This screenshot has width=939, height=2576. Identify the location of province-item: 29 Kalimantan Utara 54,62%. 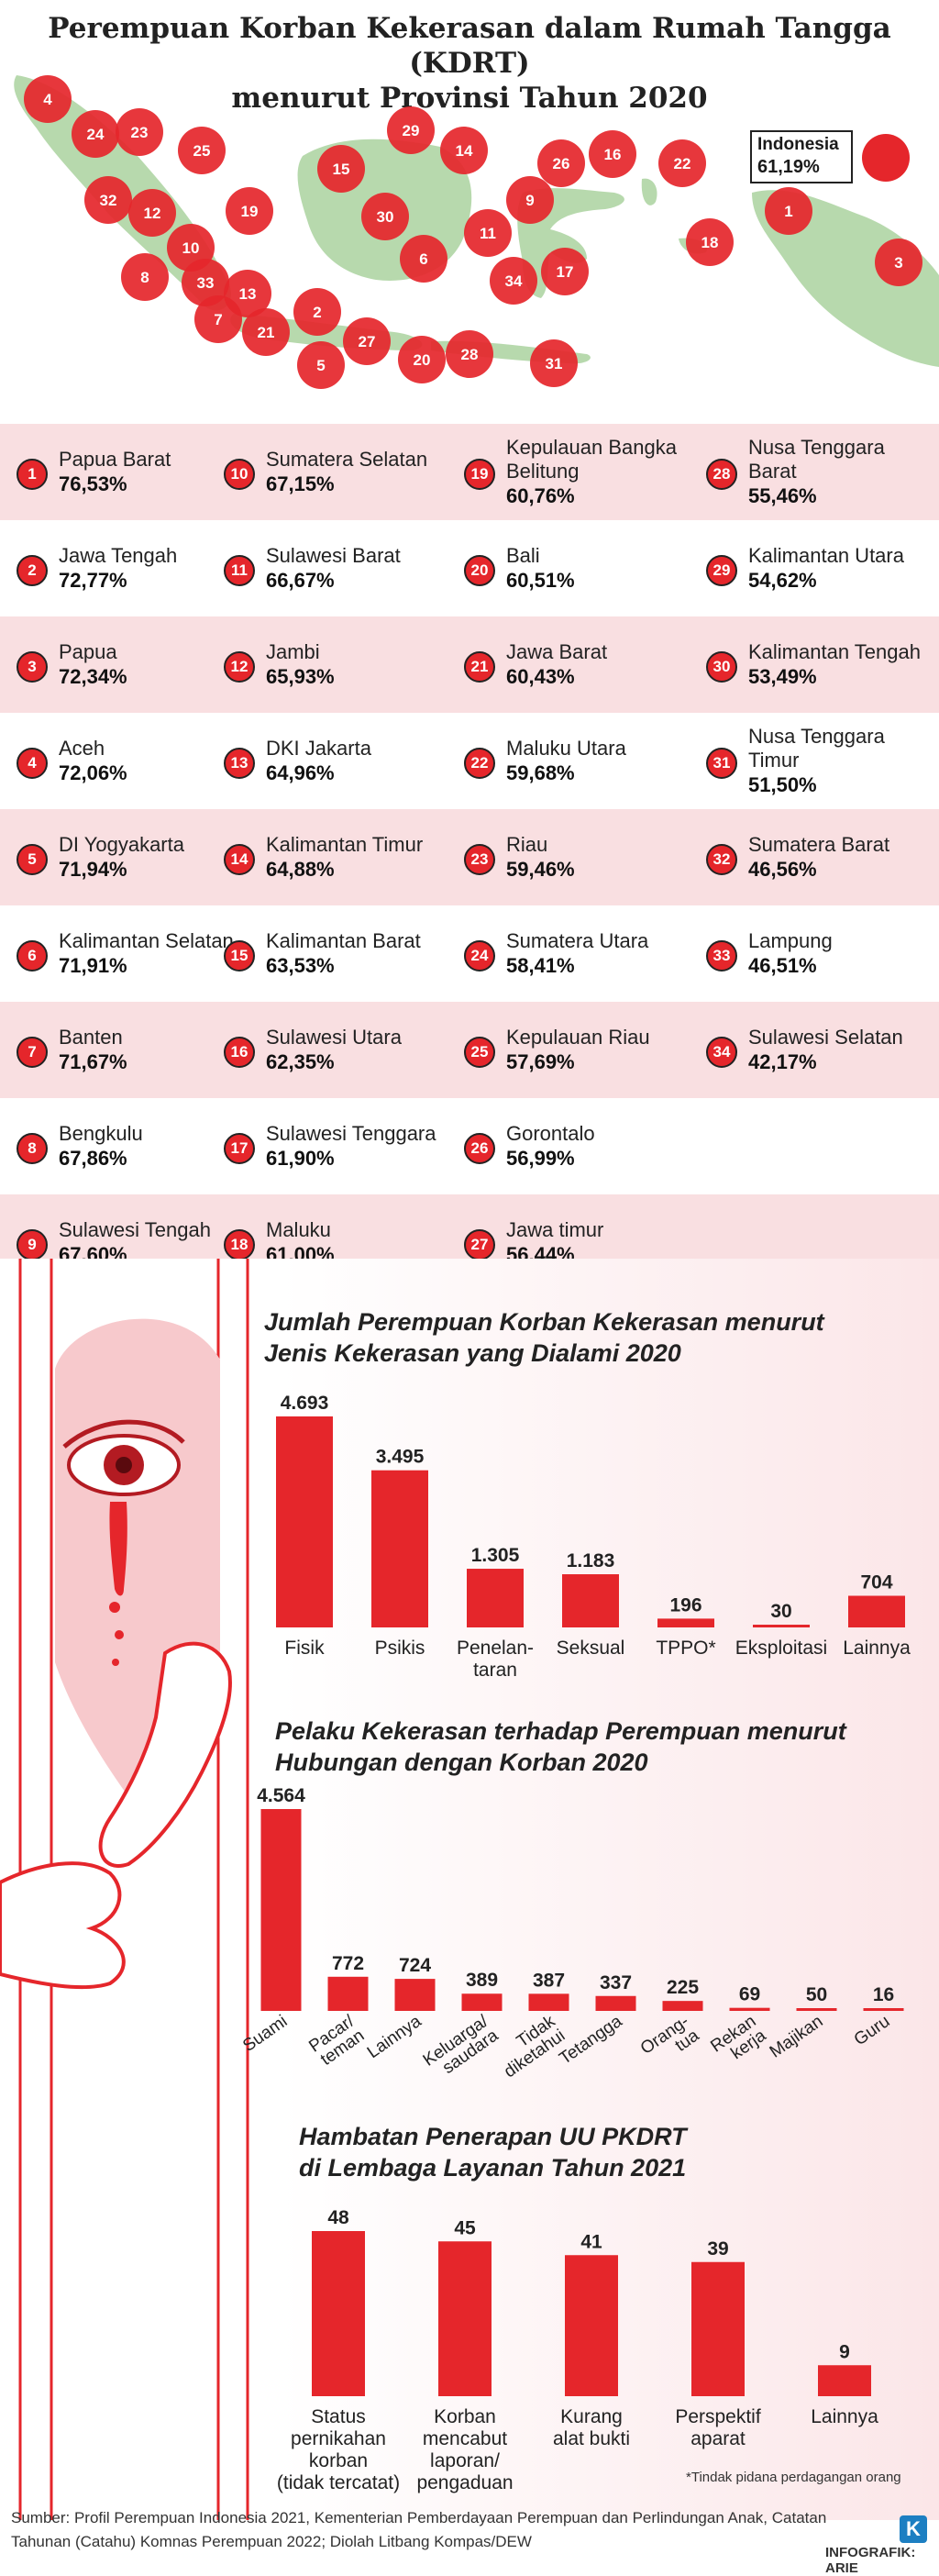
(821, 568).